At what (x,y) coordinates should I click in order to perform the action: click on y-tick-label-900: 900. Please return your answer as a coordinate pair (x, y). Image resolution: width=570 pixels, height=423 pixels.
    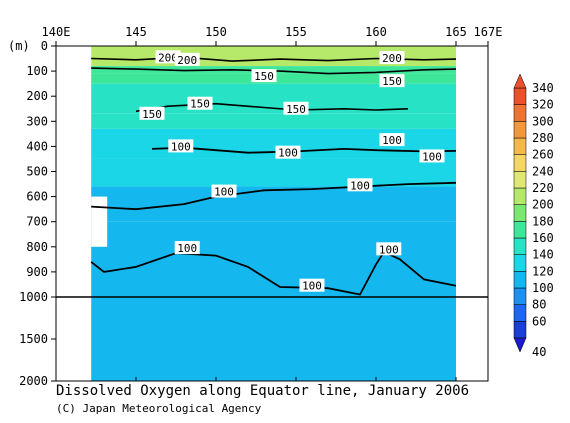
    Looking at the image, I should click on (37, 272).